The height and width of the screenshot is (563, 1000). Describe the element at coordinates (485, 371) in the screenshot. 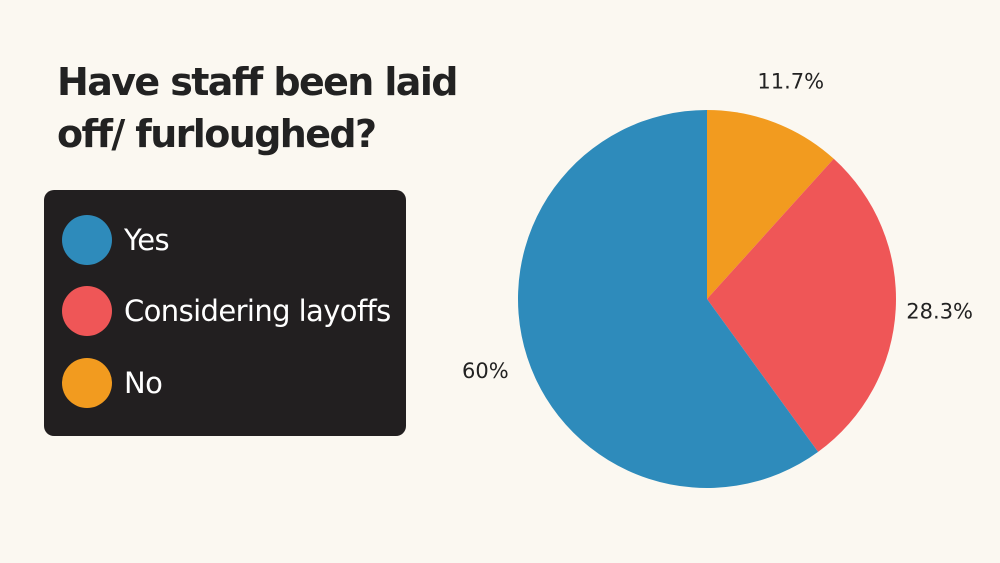

I see `slice-label-yes: 60%` at that location.